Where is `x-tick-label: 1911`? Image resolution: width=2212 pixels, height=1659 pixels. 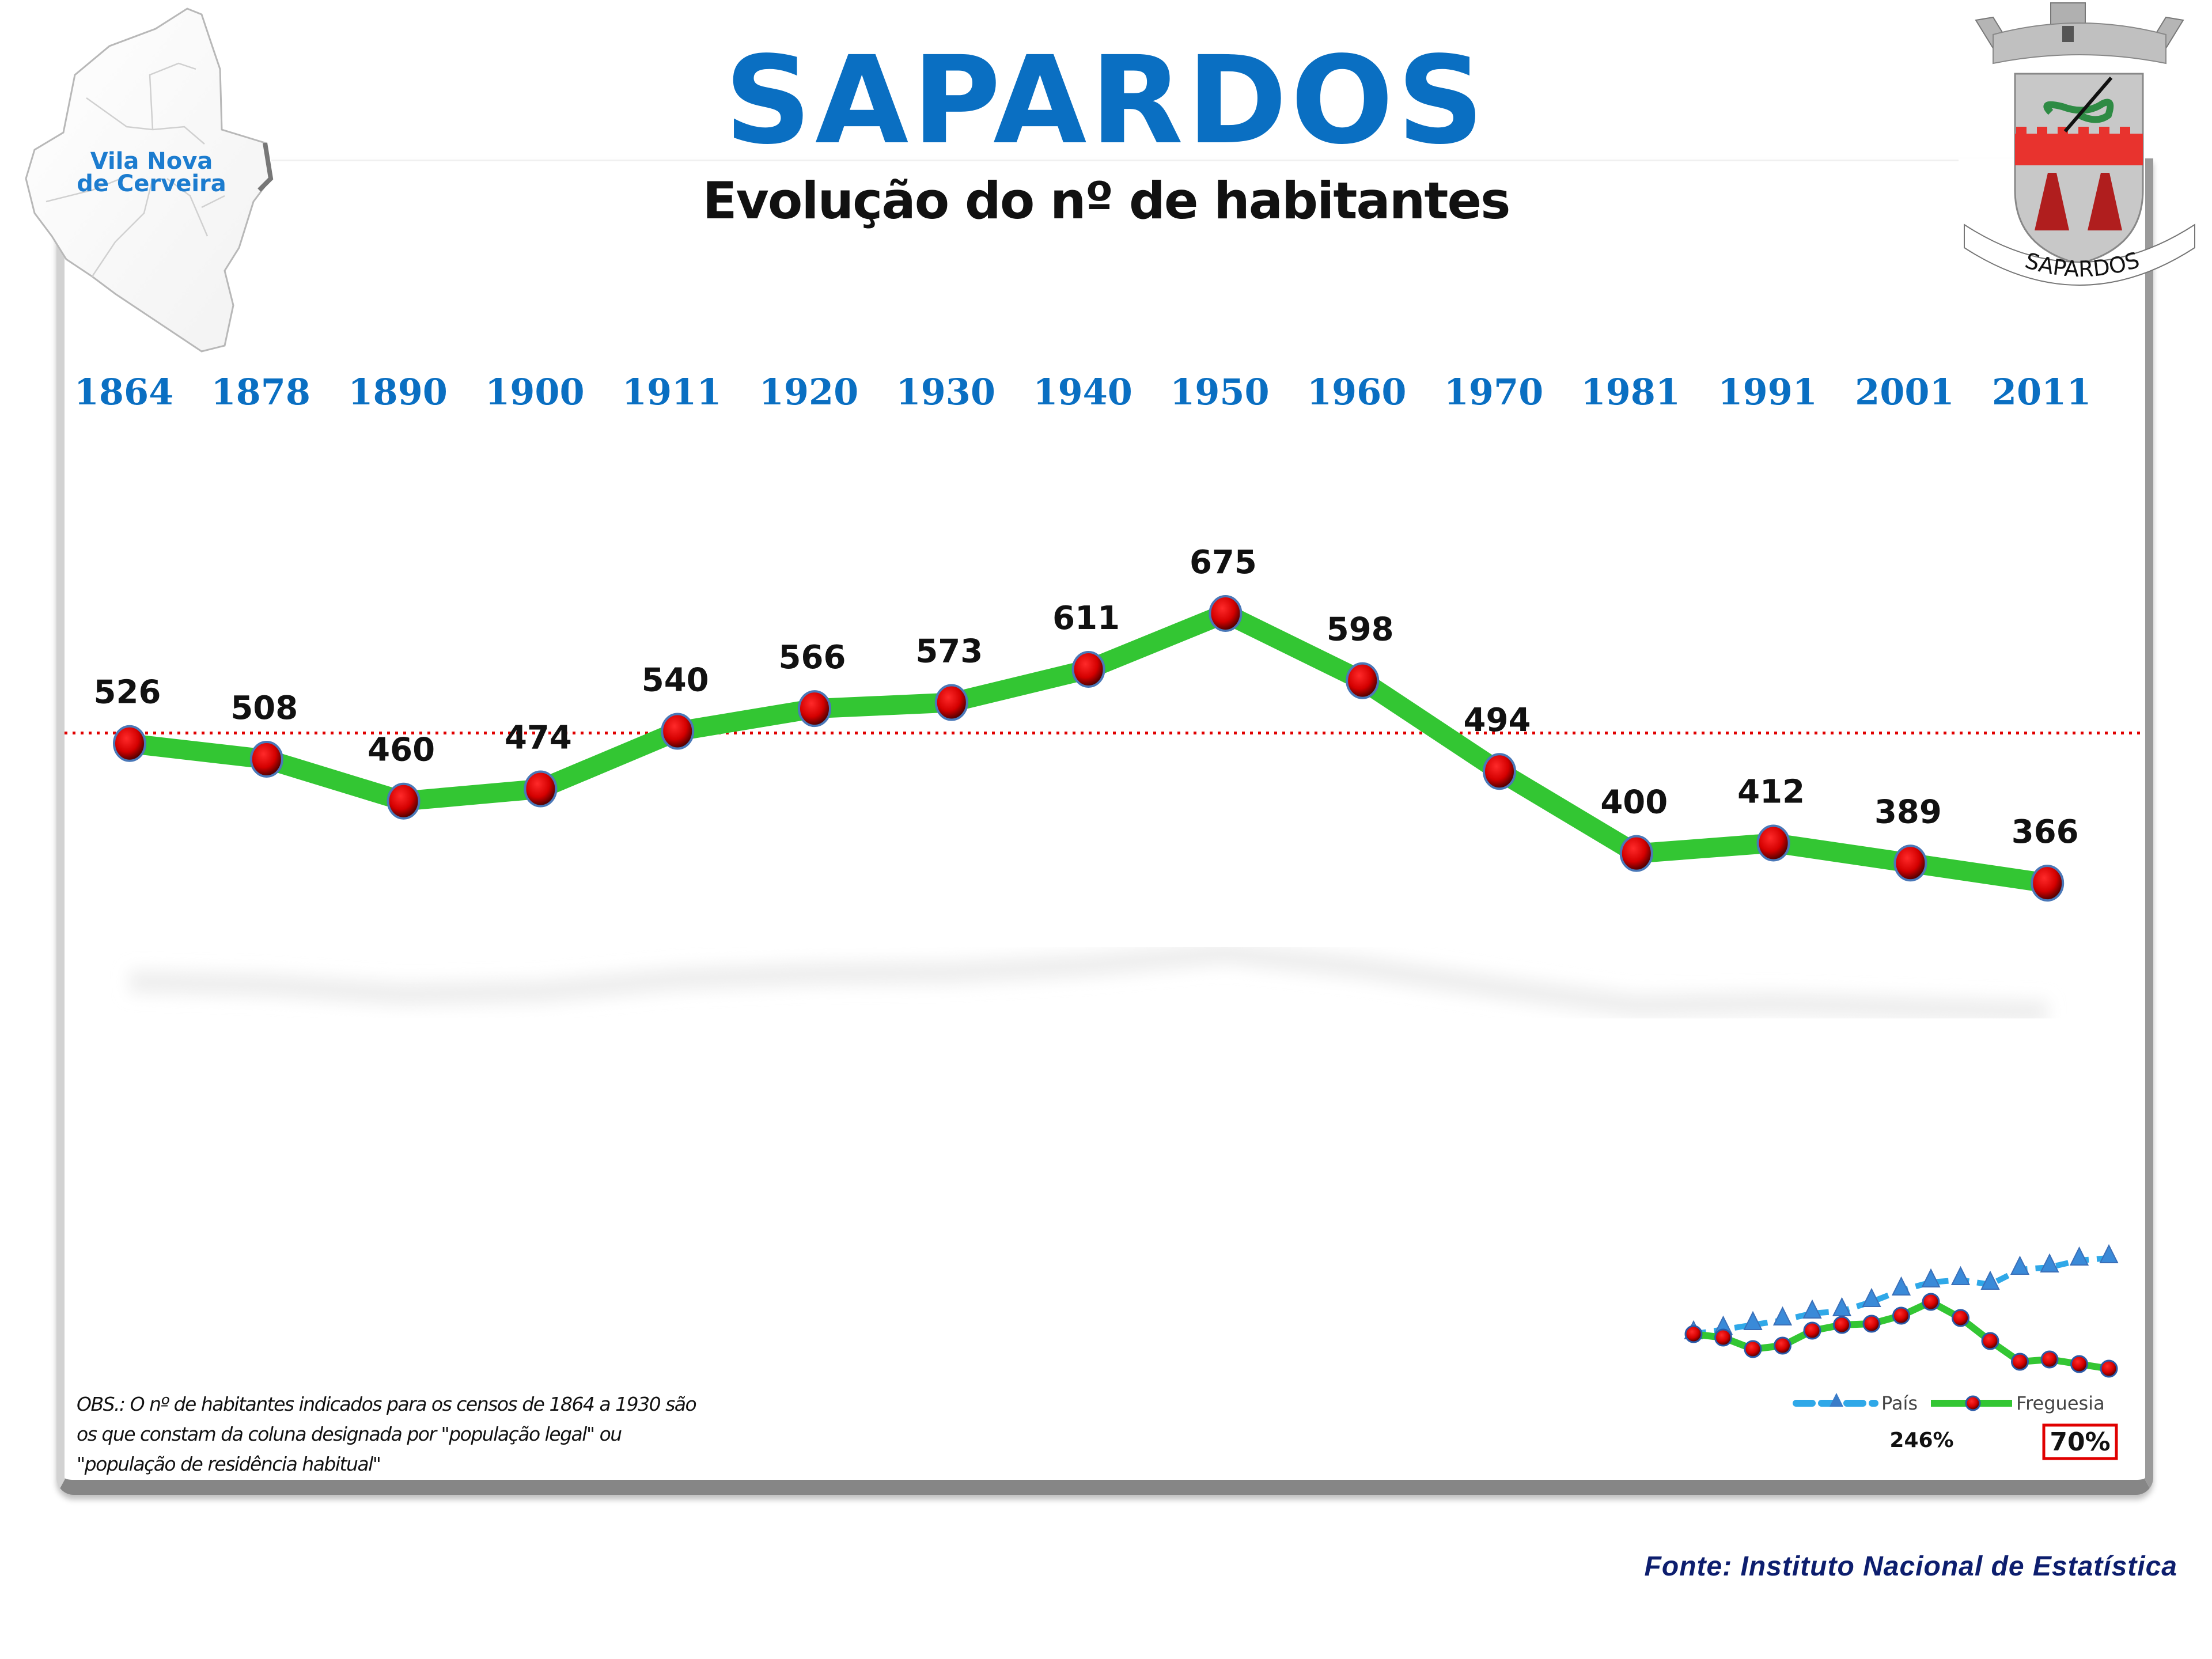 x-tick-label: 1911 is located at coordinates (672, 392).